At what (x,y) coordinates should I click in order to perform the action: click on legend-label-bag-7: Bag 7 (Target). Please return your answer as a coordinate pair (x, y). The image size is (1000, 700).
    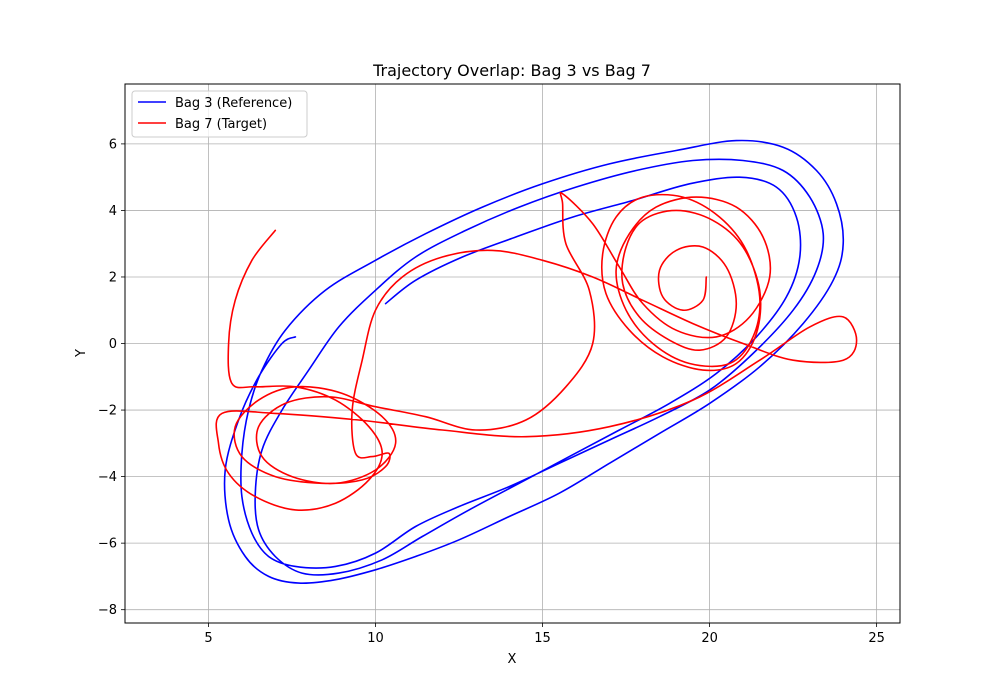
    Looking at the image, I should click on (221, 124).